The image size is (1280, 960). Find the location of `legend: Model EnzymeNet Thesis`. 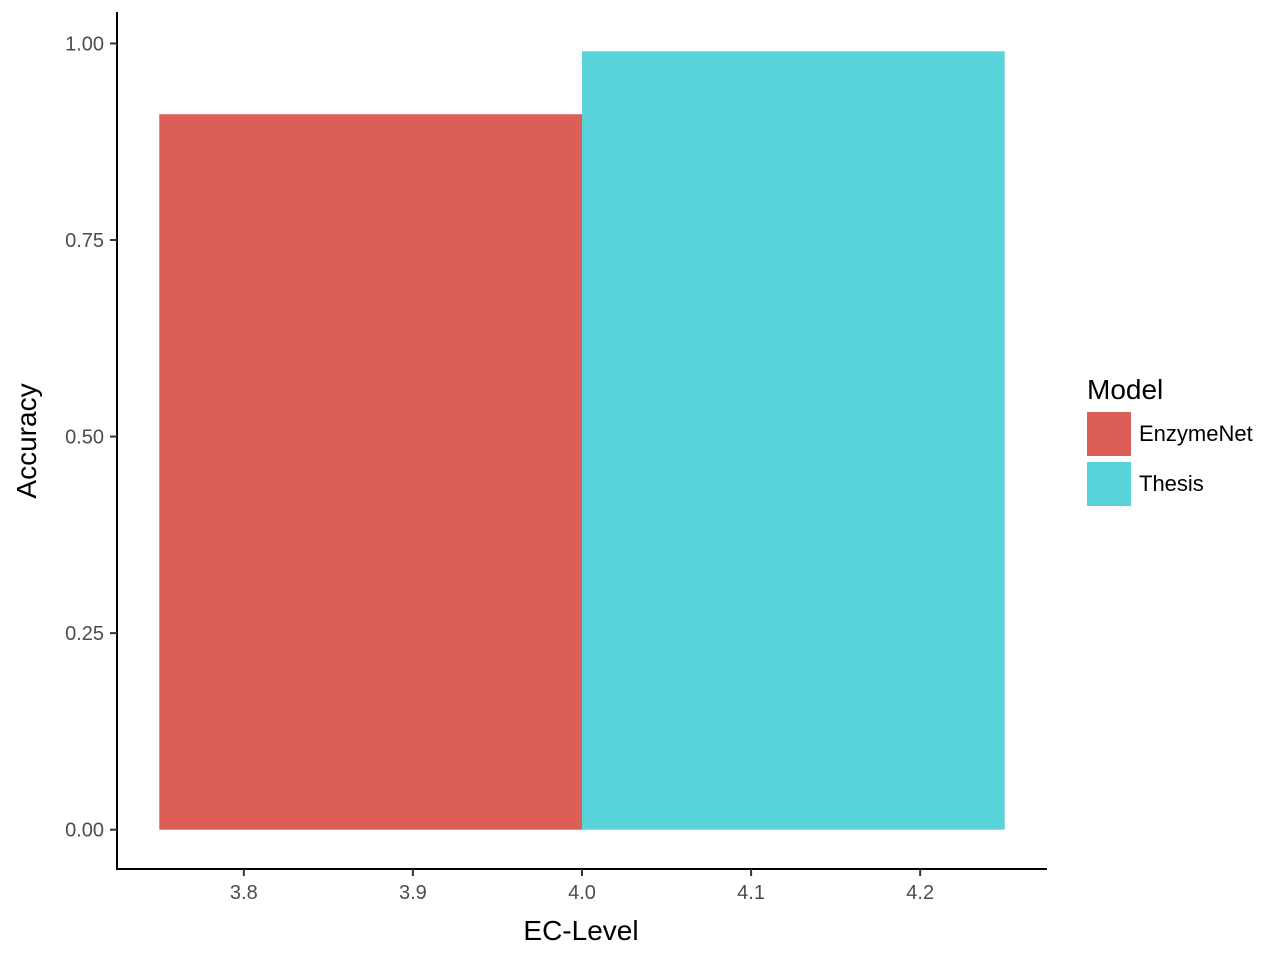

legend: Model EnzymeNet Thesis is located at coordinates (1170, 440).